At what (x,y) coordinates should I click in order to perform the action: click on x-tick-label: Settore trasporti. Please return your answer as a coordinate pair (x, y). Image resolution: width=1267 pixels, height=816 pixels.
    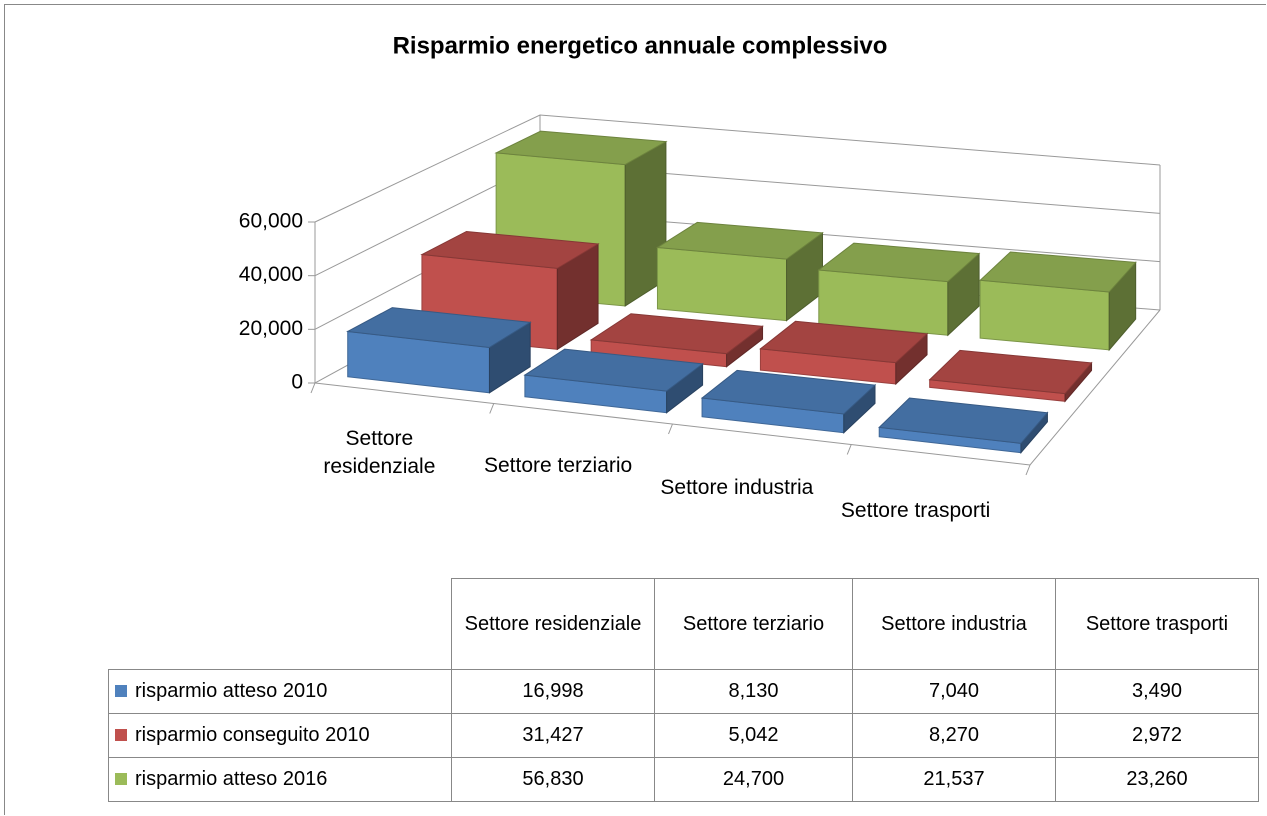
    Looking at the image, I should click on (915, 510).